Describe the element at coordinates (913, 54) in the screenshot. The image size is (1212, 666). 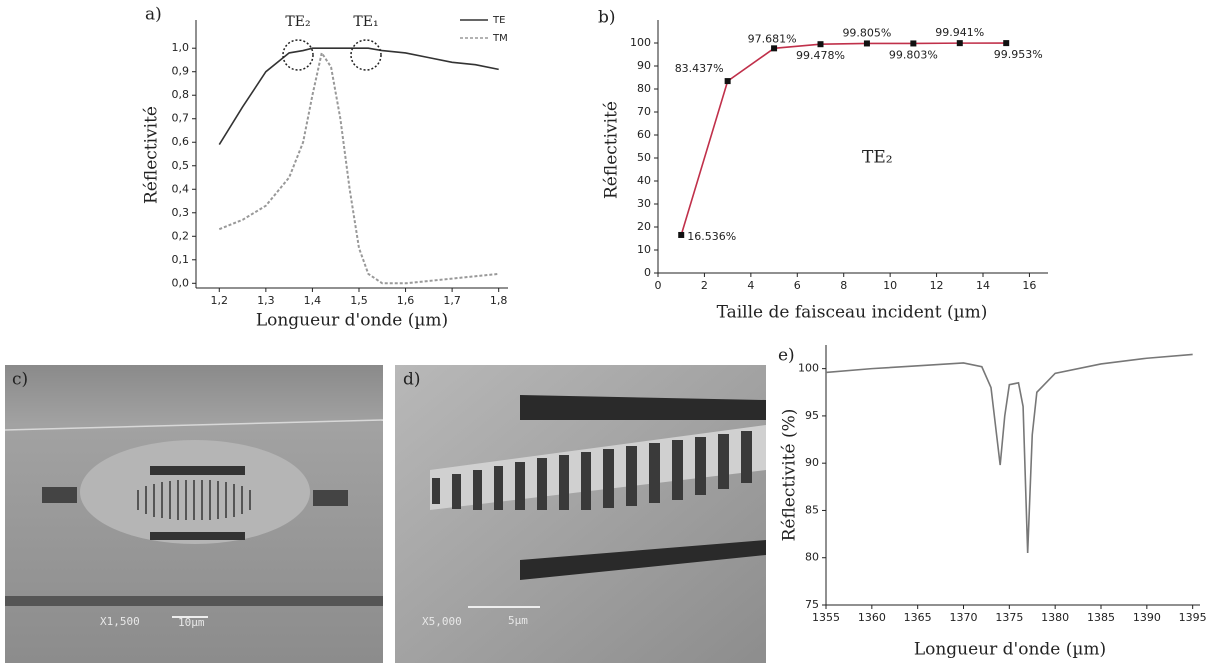
I see `value-label: 99.803%` at that location.